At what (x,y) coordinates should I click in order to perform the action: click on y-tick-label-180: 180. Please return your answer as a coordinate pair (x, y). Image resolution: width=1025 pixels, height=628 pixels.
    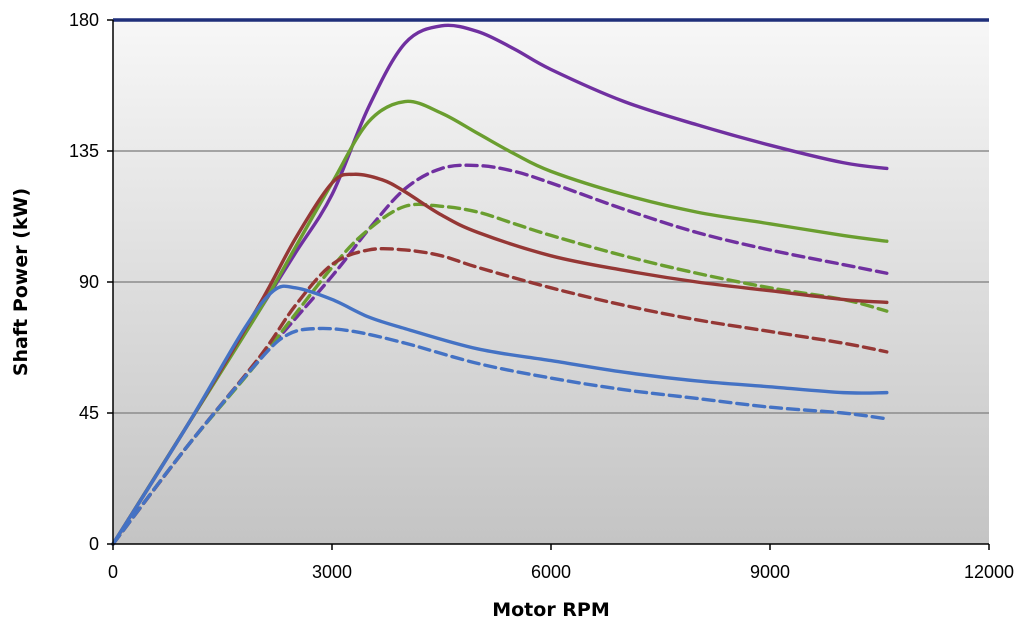
    Looking at the image, I should click on (84, 20).